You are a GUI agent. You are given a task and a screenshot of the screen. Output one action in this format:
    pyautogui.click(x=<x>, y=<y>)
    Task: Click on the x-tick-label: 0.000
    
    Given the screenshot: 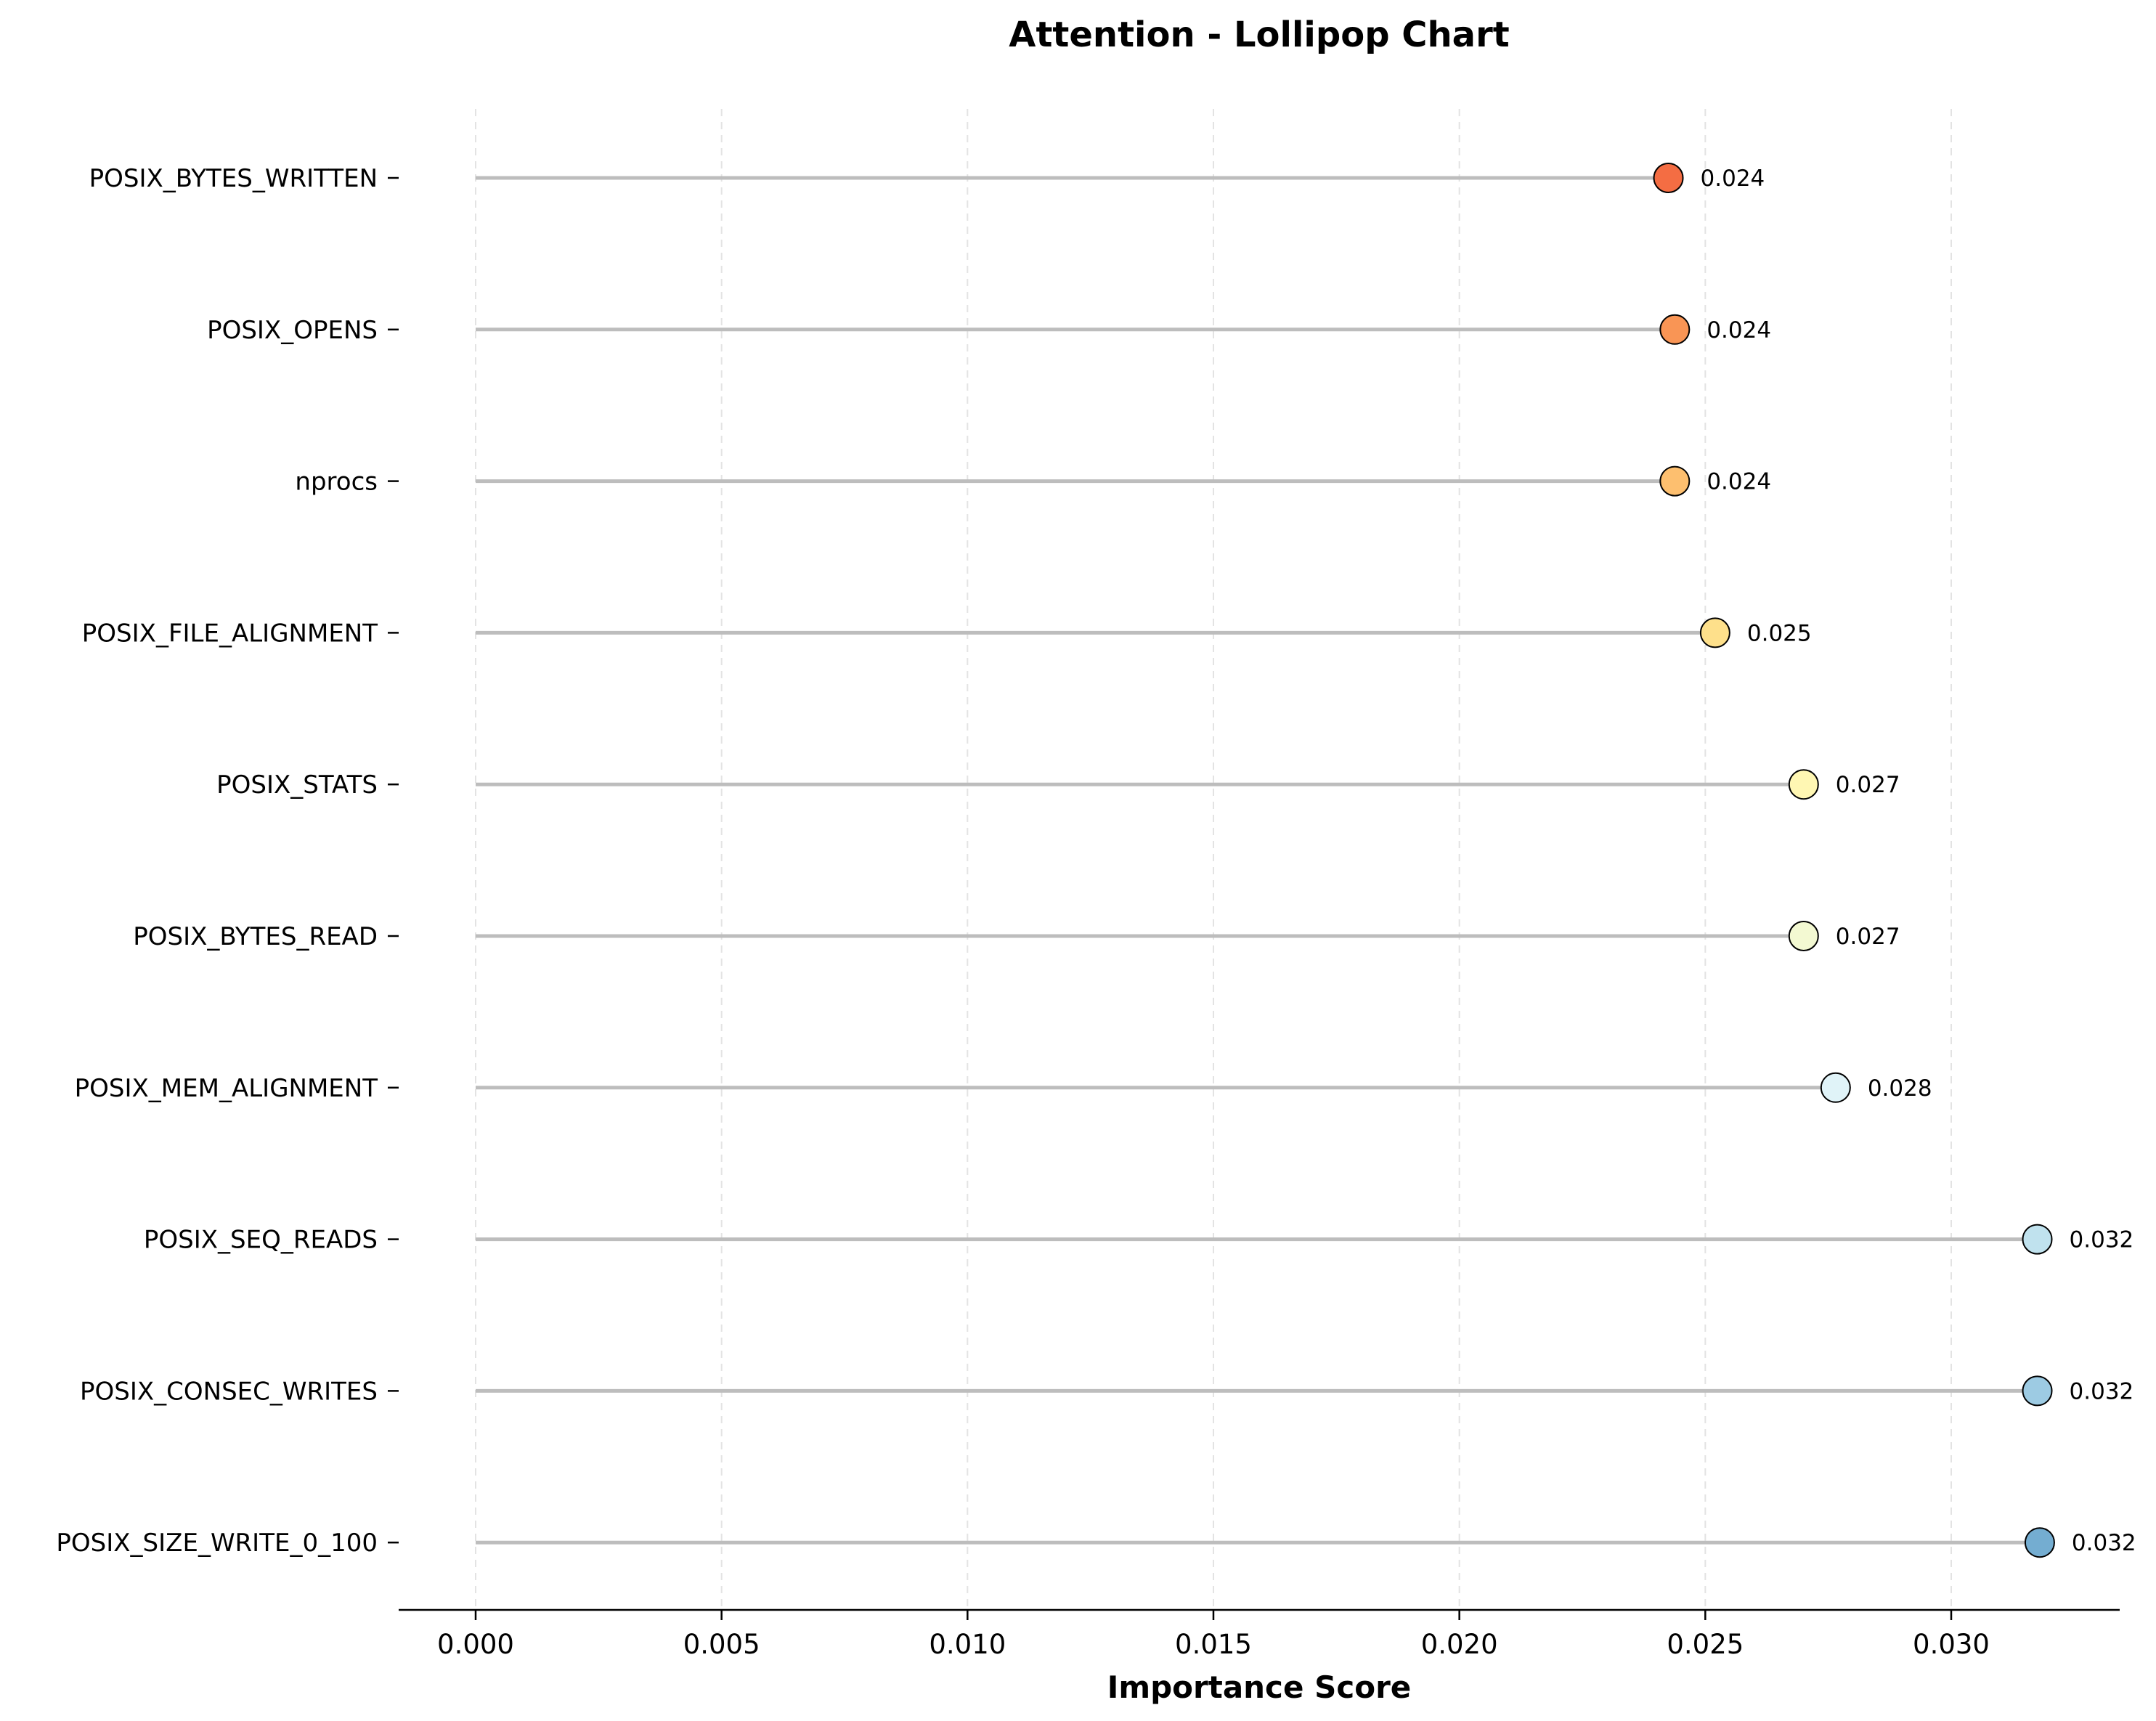 What is the action you would take?
    pyautogui.click(x=475, y=1644)
    